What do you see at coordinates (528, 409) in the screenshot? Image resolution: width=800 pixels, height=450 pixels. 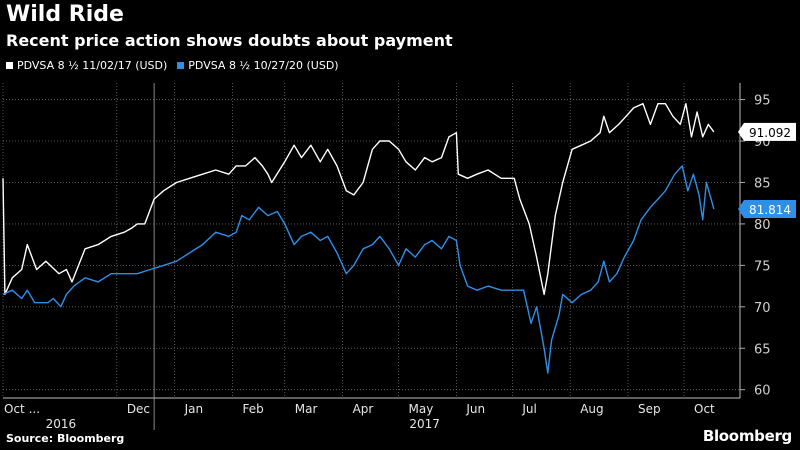 I see `x-tick-label: Jul` at bounding box center [528, 409].